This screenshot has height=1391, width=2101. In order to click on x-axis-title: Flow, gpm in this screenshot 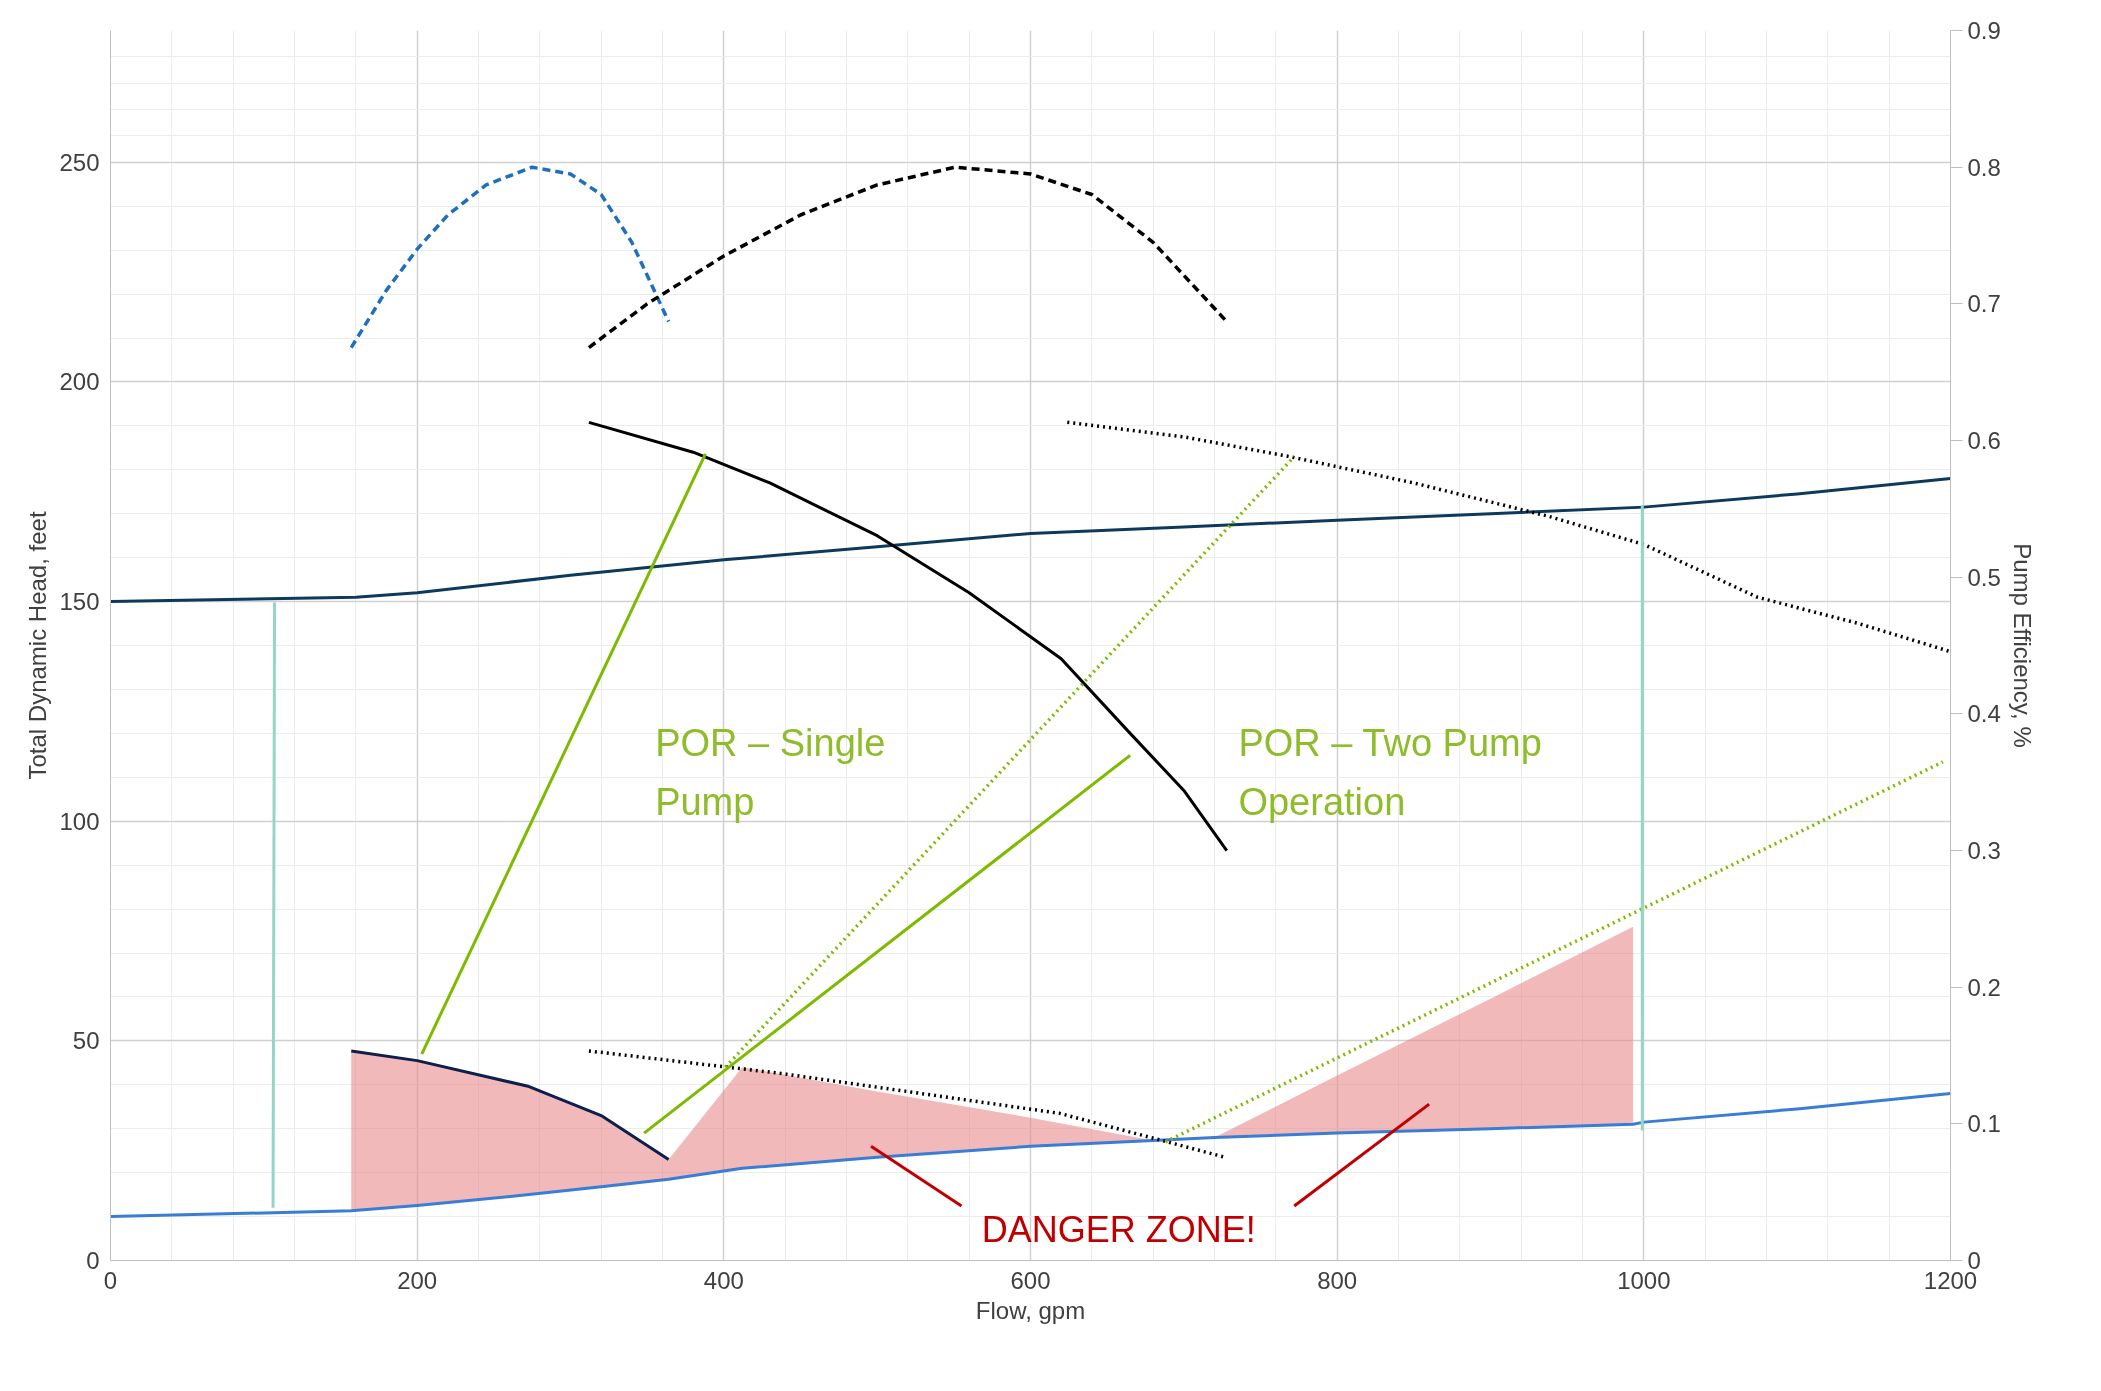, I will do `click(1030, 1310)`.